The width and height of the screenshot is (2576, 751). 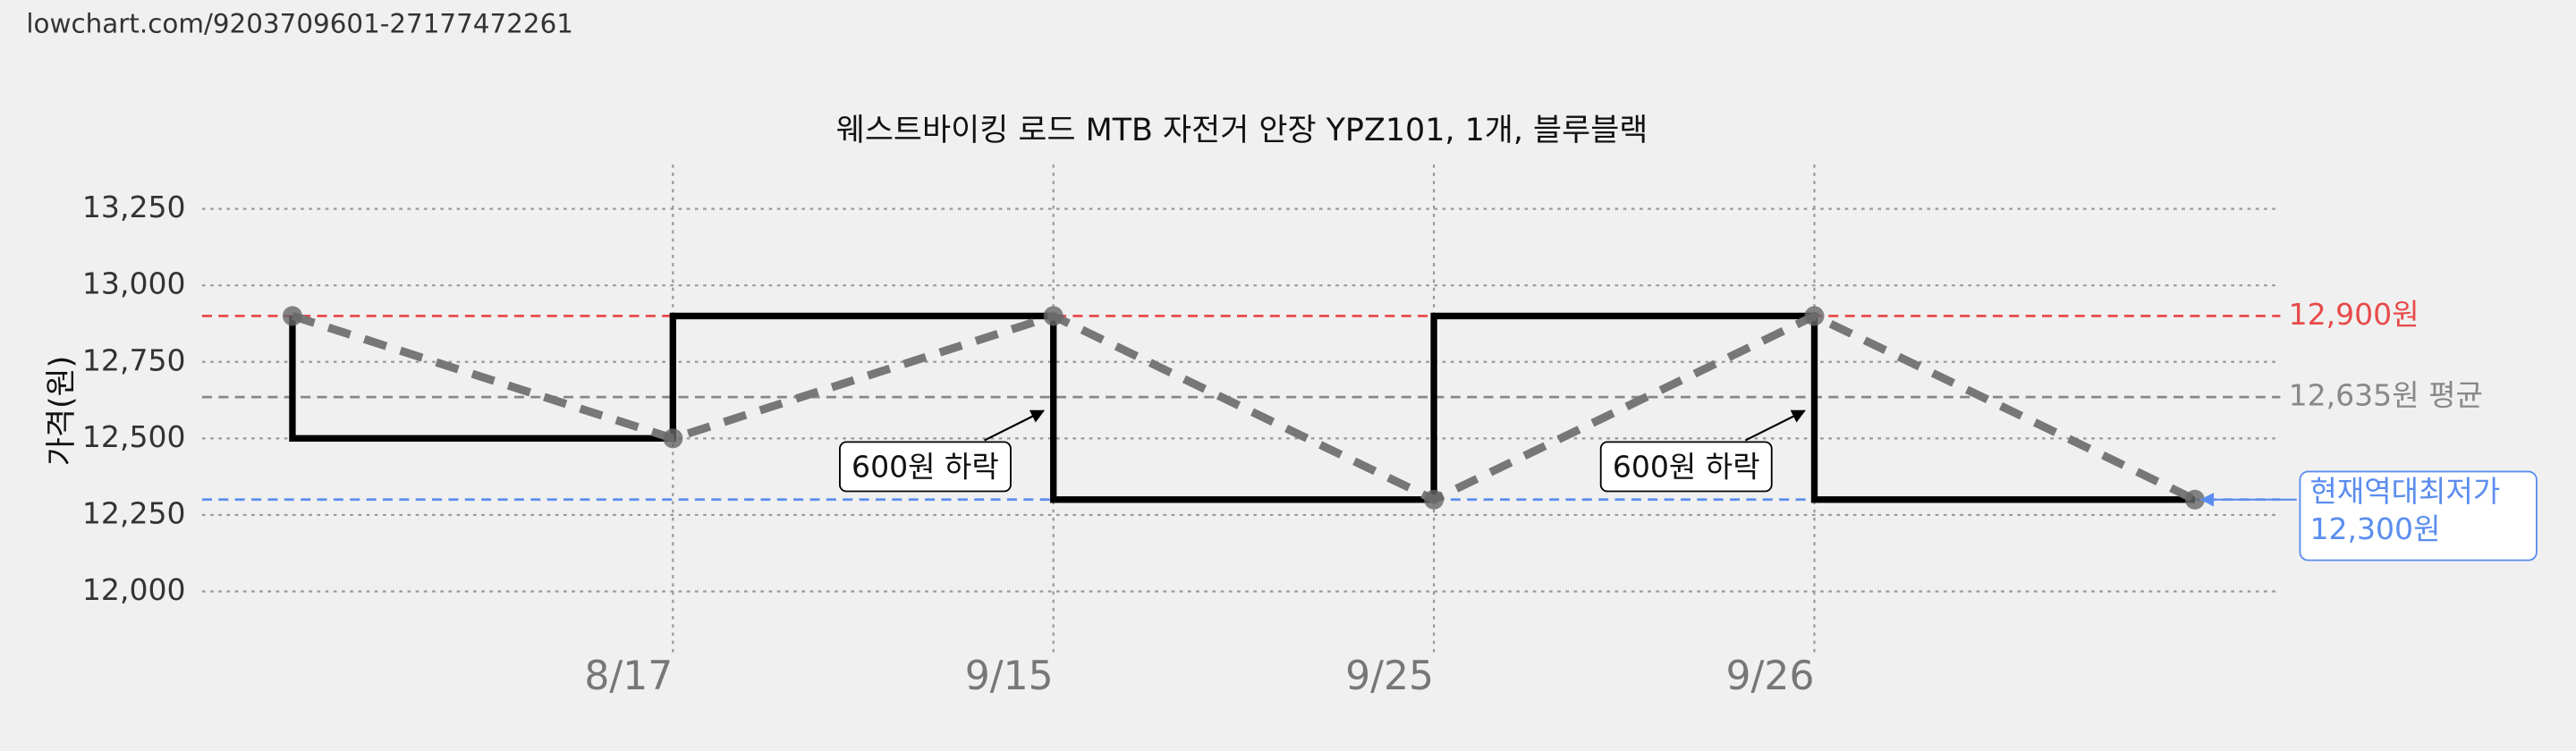 I want to click on low-box, so click(x=2418, y=515).